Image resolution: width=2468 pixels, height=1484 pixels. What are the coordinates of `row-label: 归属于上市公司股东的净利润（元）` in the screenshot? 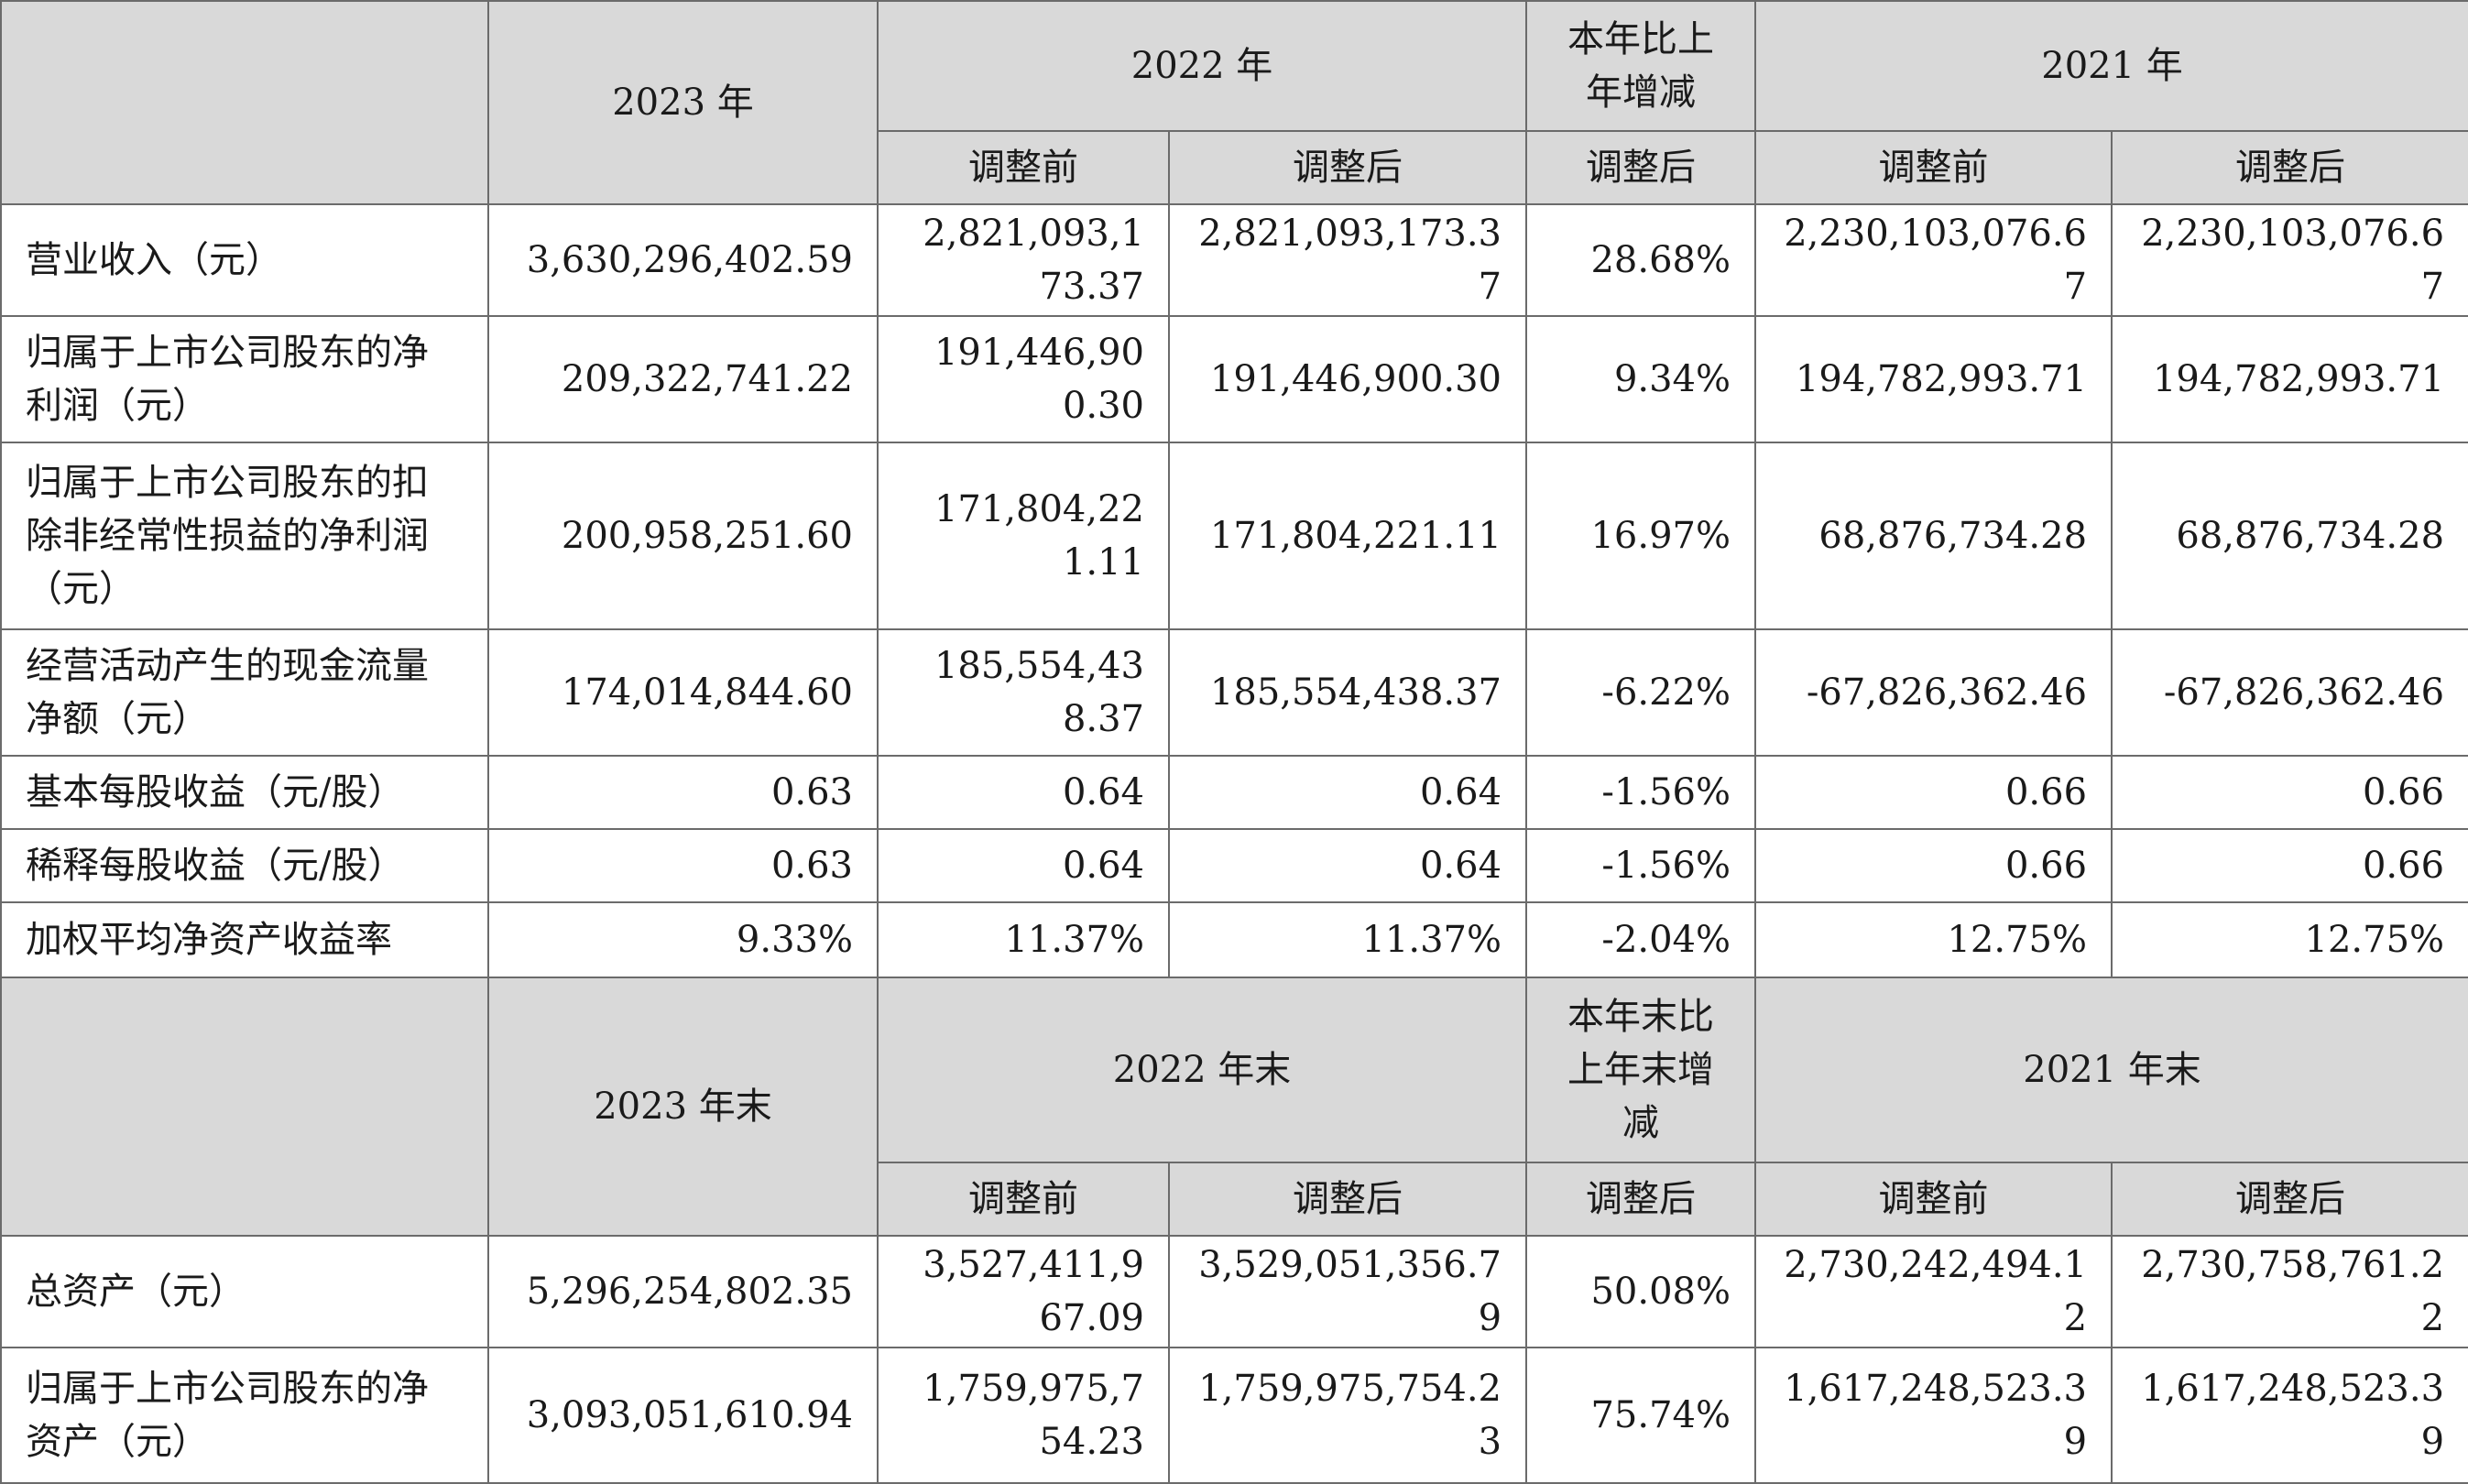 It's located at (244, 379).